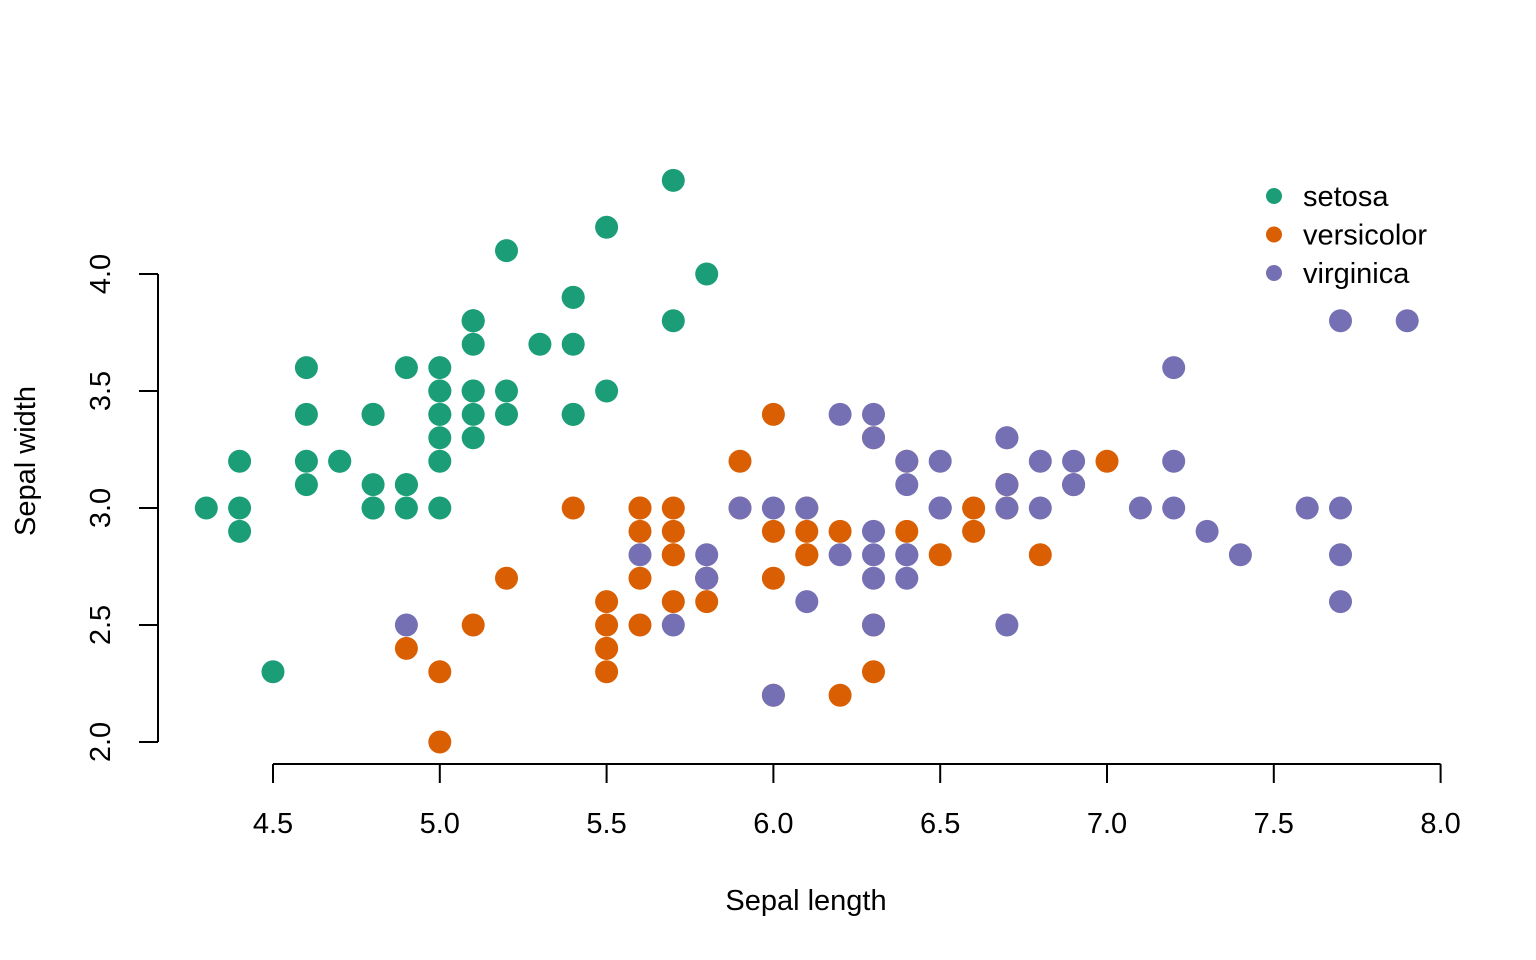 The width and height of the screenshot is (1536, 960). What do you see at coordinates (273, 824) in the screenshot?
I see `x-tick-label: 4.5` at bounding box center [273, 824].